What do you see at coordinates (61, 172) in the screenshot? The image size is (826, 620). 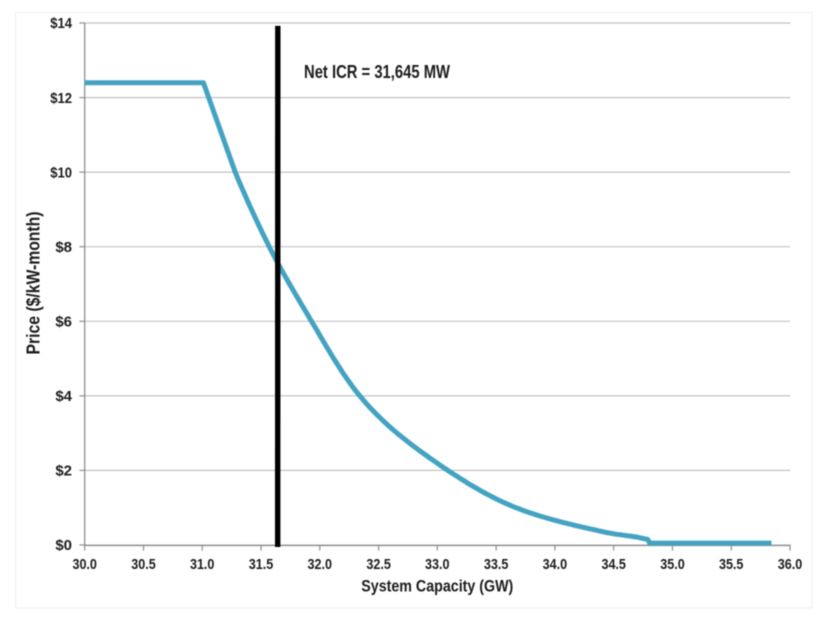 I see `svg-text: $10` at bounding box center [61, 172].